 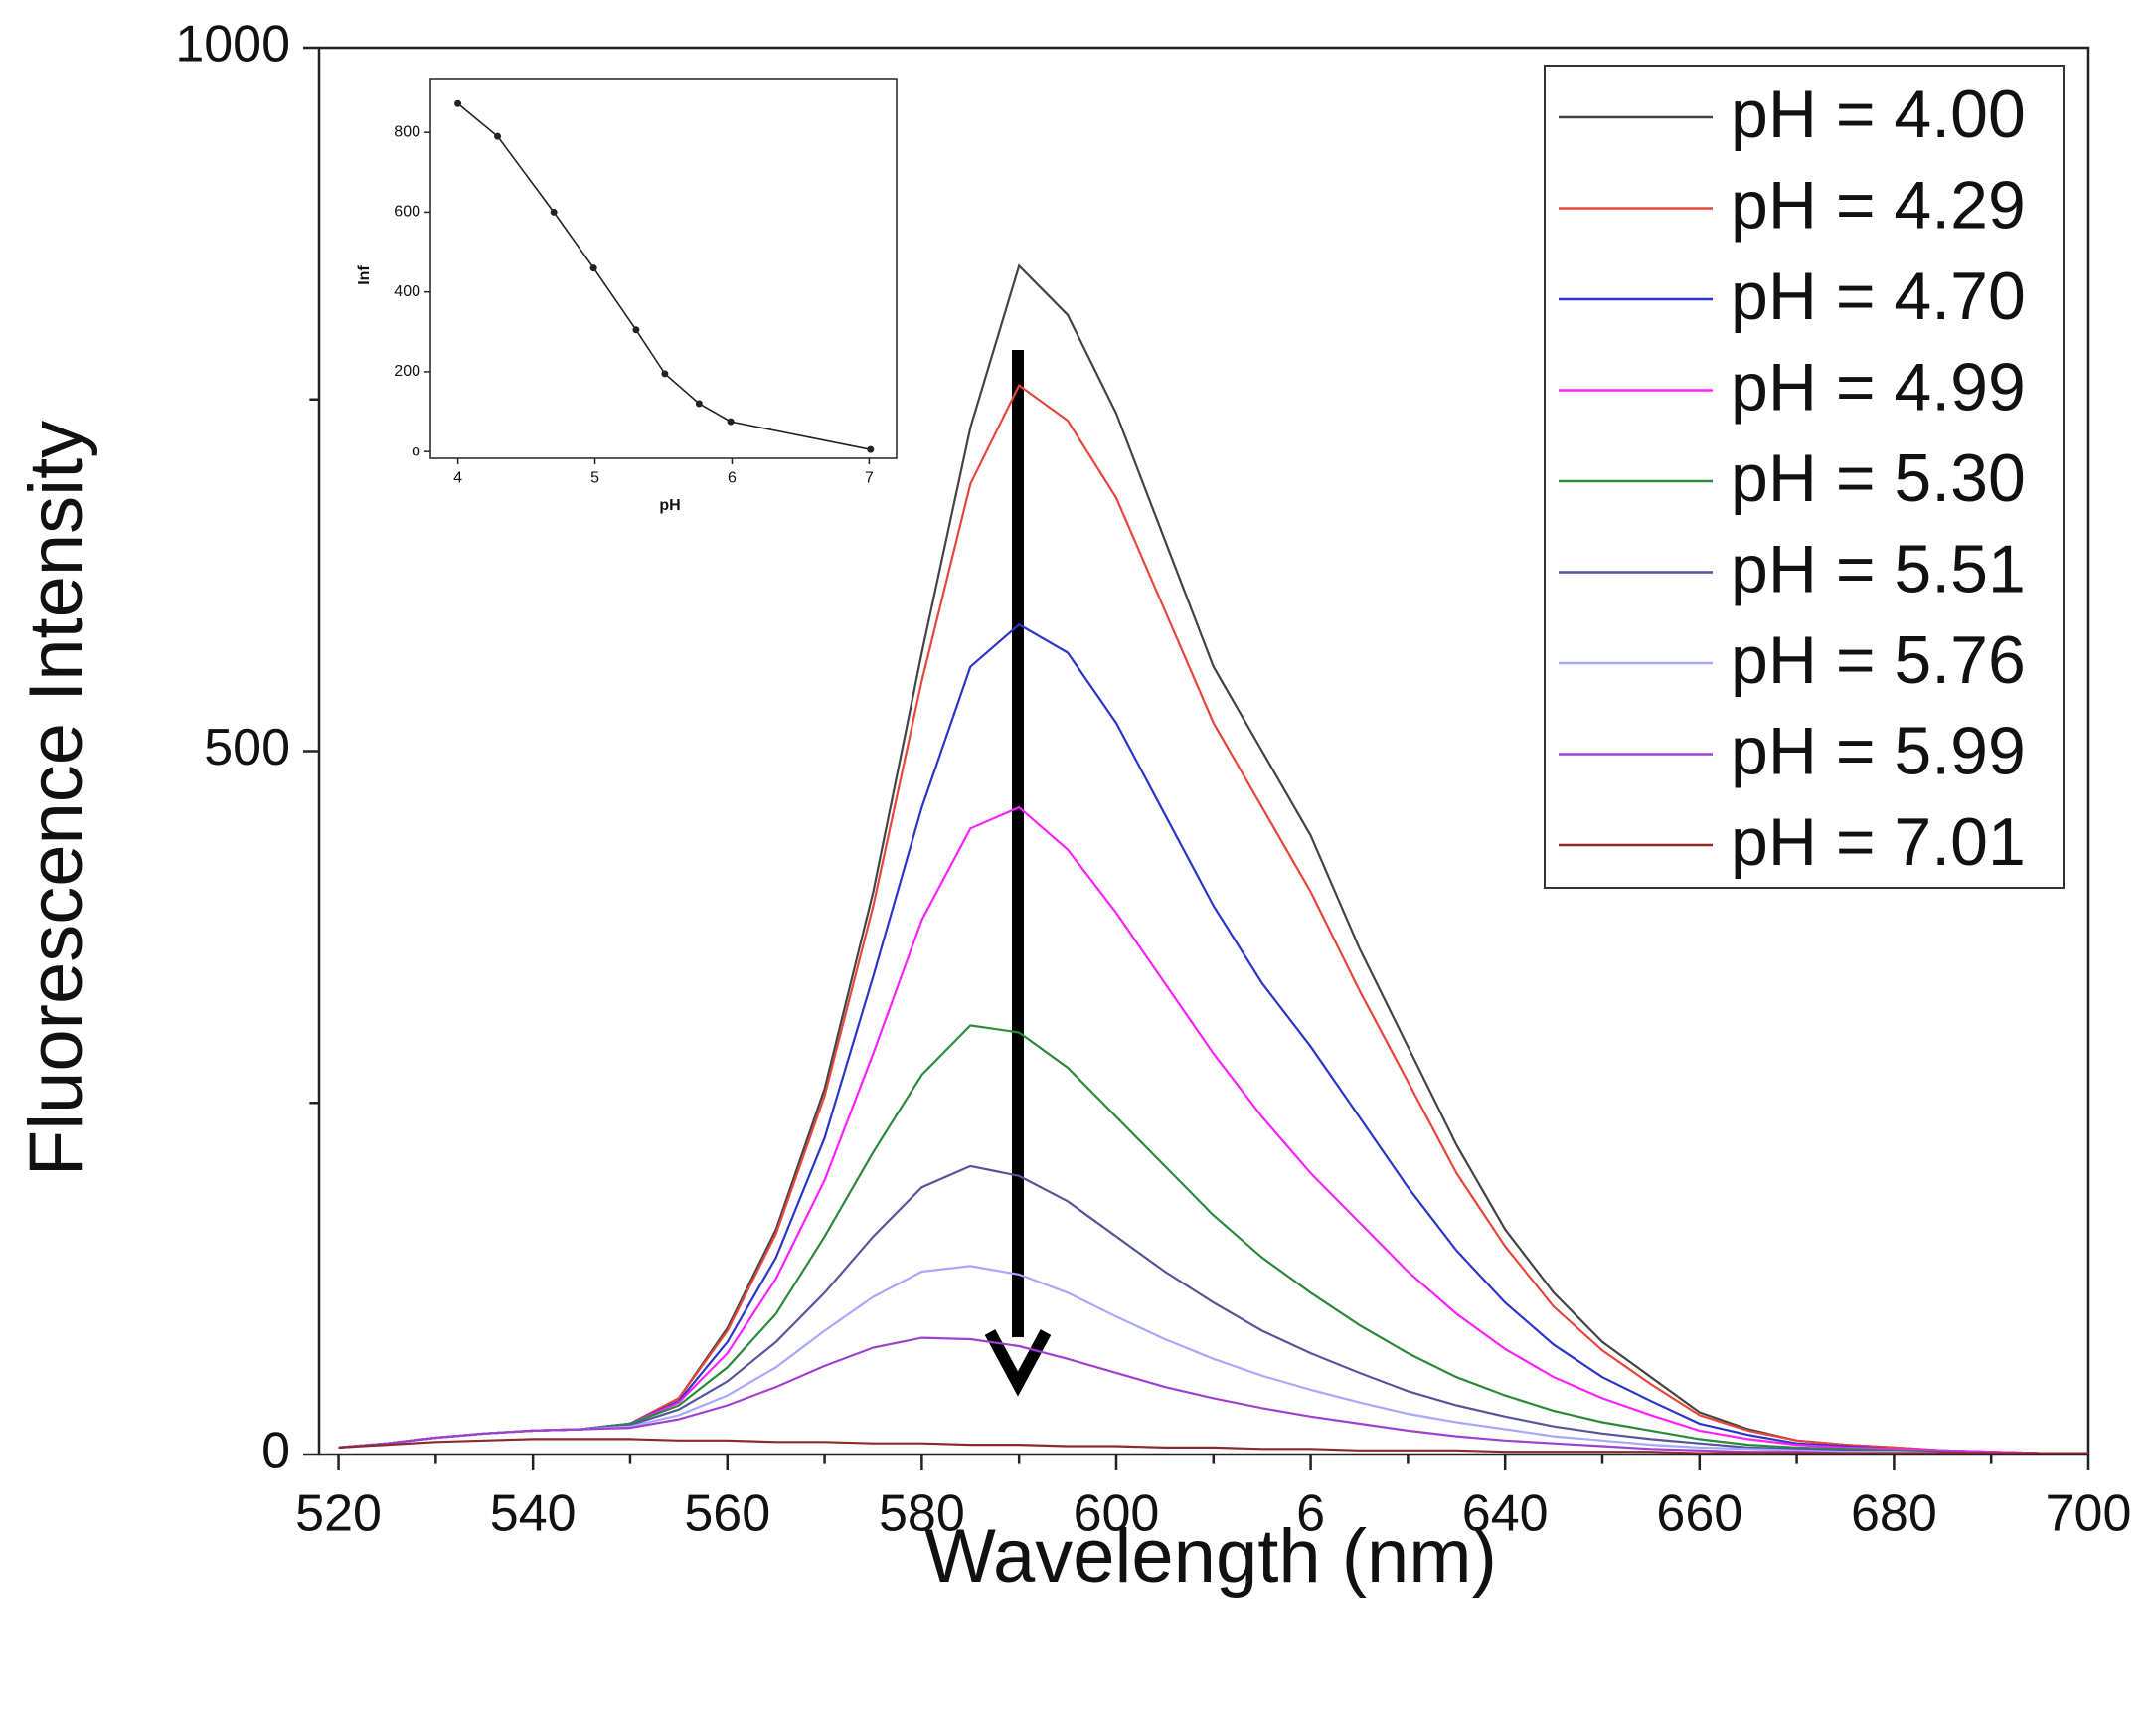 I want to click on inset-y-axis-title: Inf, so click(x=364, y=275).